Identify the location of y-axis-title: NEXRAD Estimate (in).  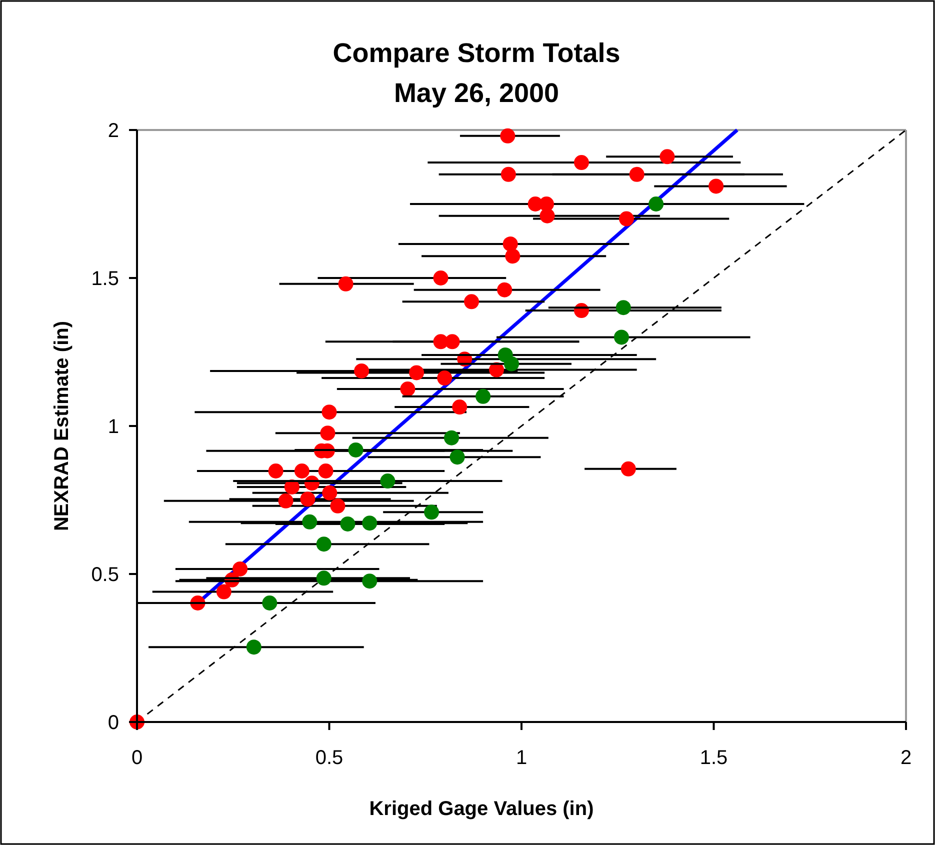
(62, 426).